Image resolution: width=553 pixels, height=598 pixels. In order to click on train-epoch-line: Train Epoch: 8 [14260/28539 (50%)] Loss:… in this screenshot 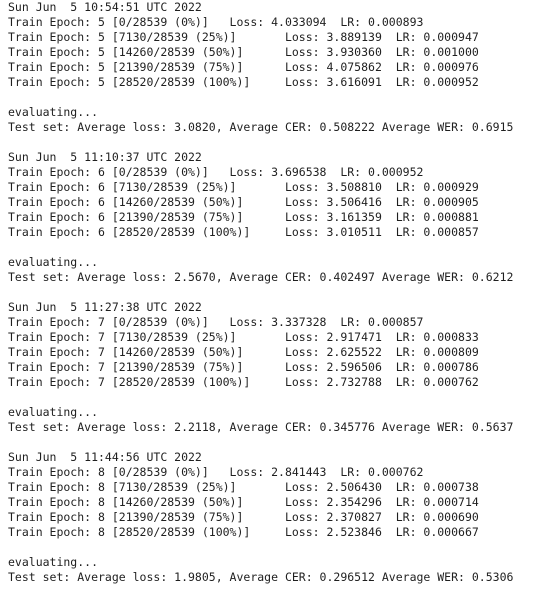, I will do `click(243, 502)`.